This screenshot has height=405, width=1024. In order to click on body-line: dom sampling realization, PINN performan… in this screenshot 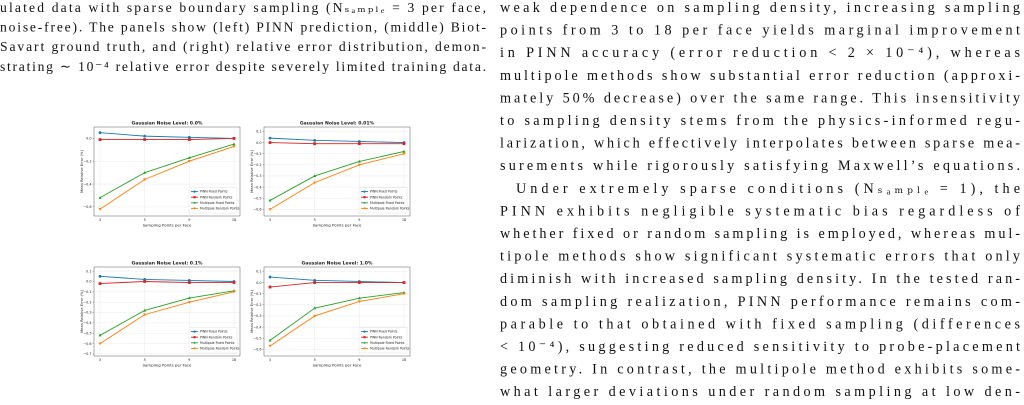, I will do `click(760, 302)`.